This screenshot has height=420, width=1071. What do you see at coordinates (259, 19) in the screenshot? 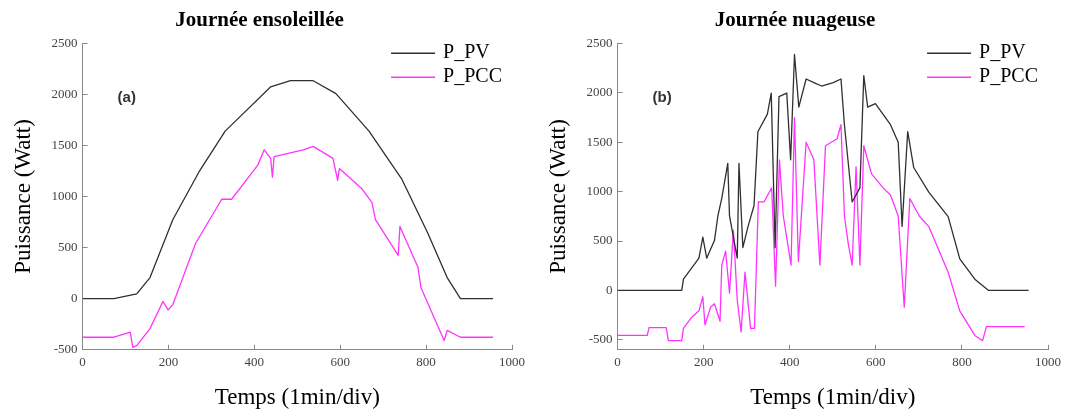
I see `chart-title: Journée ensoleillée` at bounding box center [259, 19].